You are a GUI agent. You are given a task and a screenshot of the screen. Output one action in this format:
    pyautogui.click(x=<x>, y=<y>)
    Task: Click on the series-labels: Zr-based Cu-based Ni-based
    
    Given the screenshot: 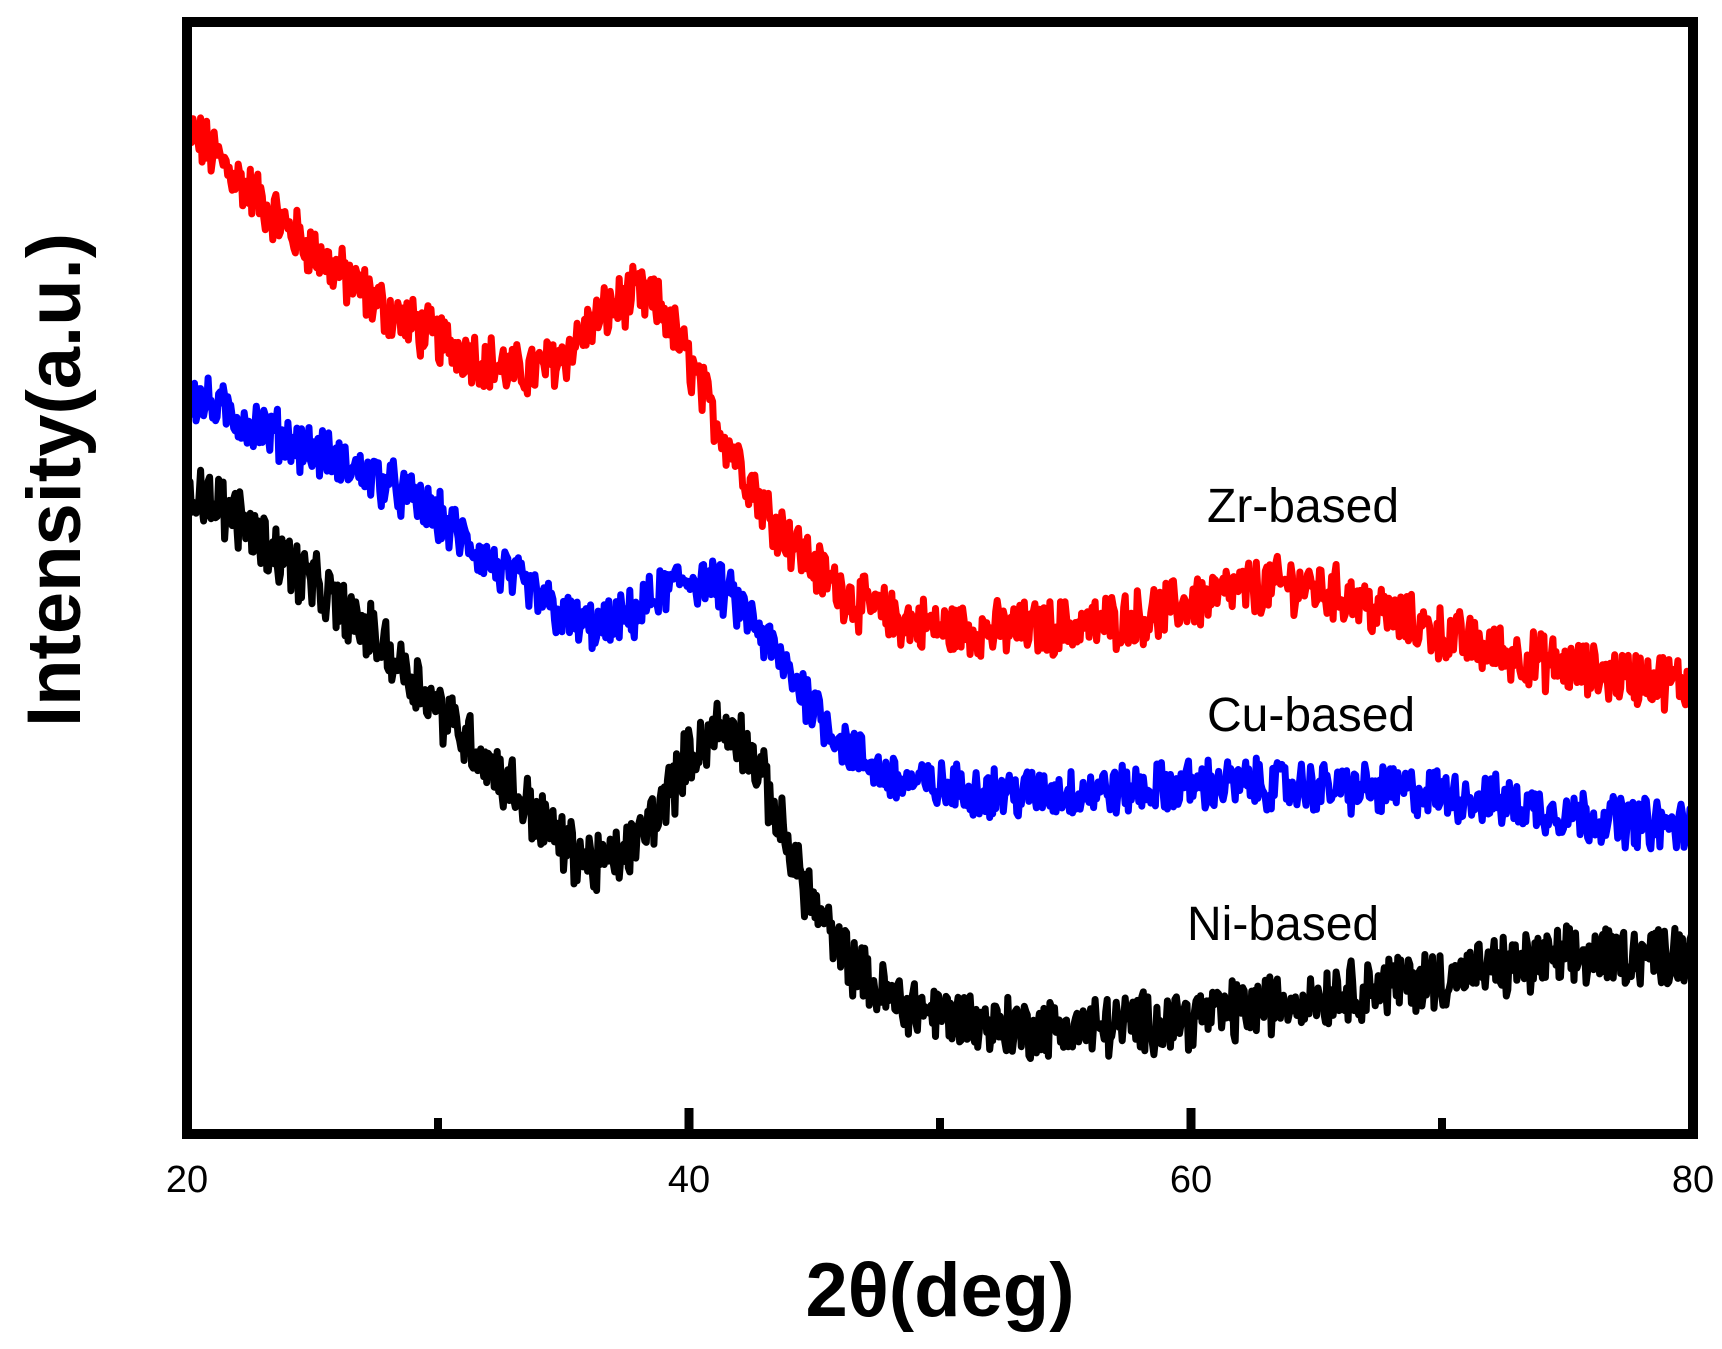 What is the action you would take?
    pyautogui.click(x=1301, y=715)
    